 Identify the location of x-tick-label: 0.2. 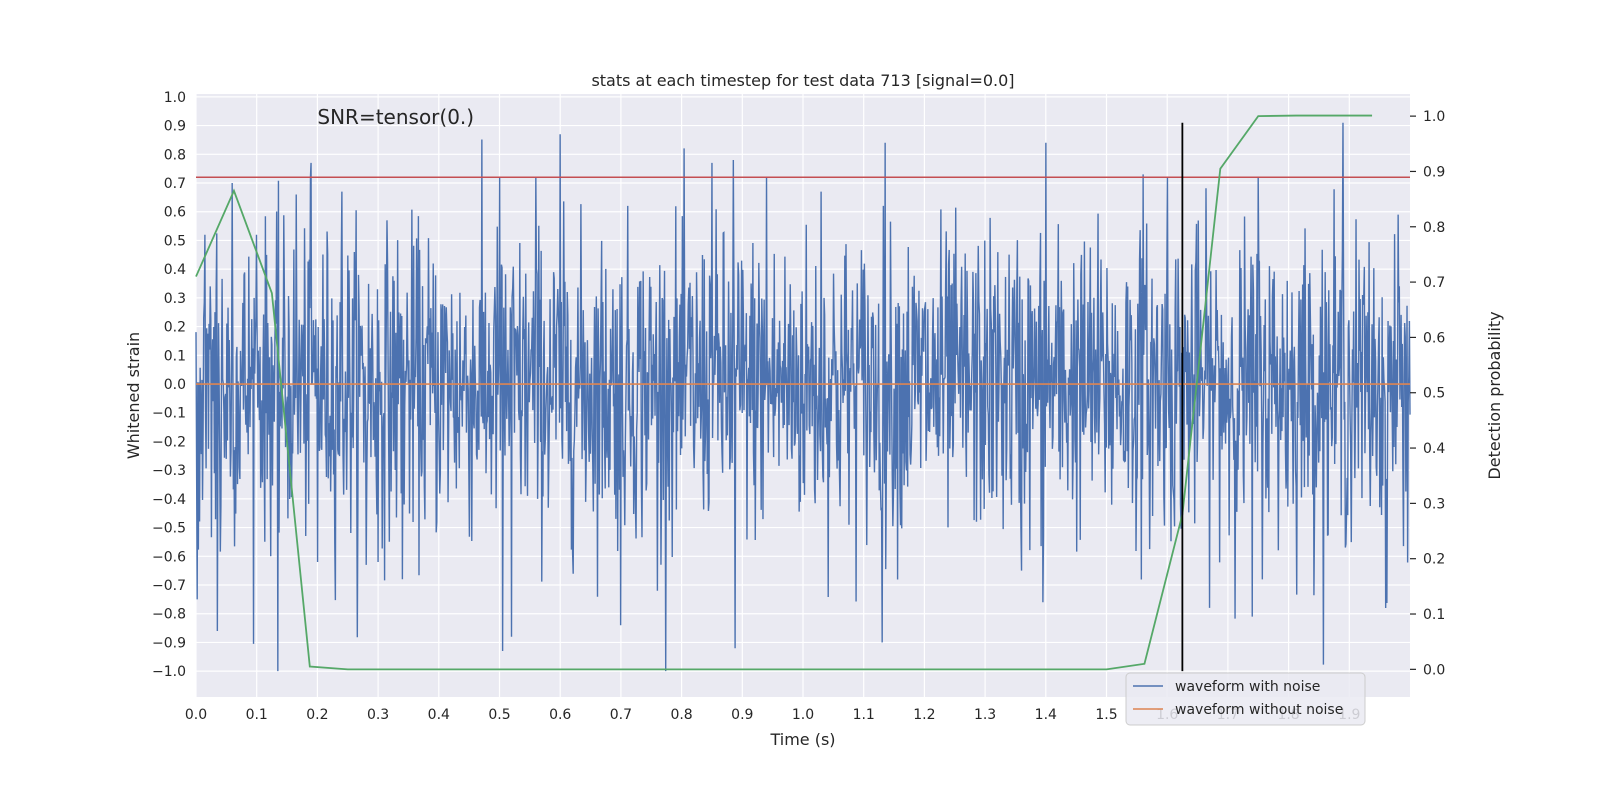
(317, 715).